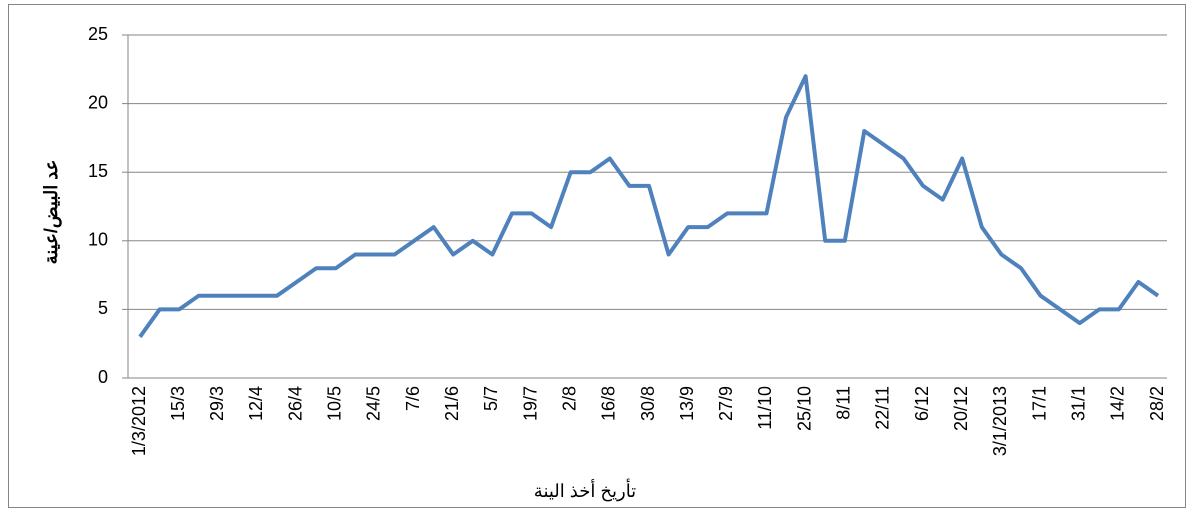 The width and height of the screenshot is (1192, 514). I want to click on x-tick-label: 10/5, so click(335, 403).